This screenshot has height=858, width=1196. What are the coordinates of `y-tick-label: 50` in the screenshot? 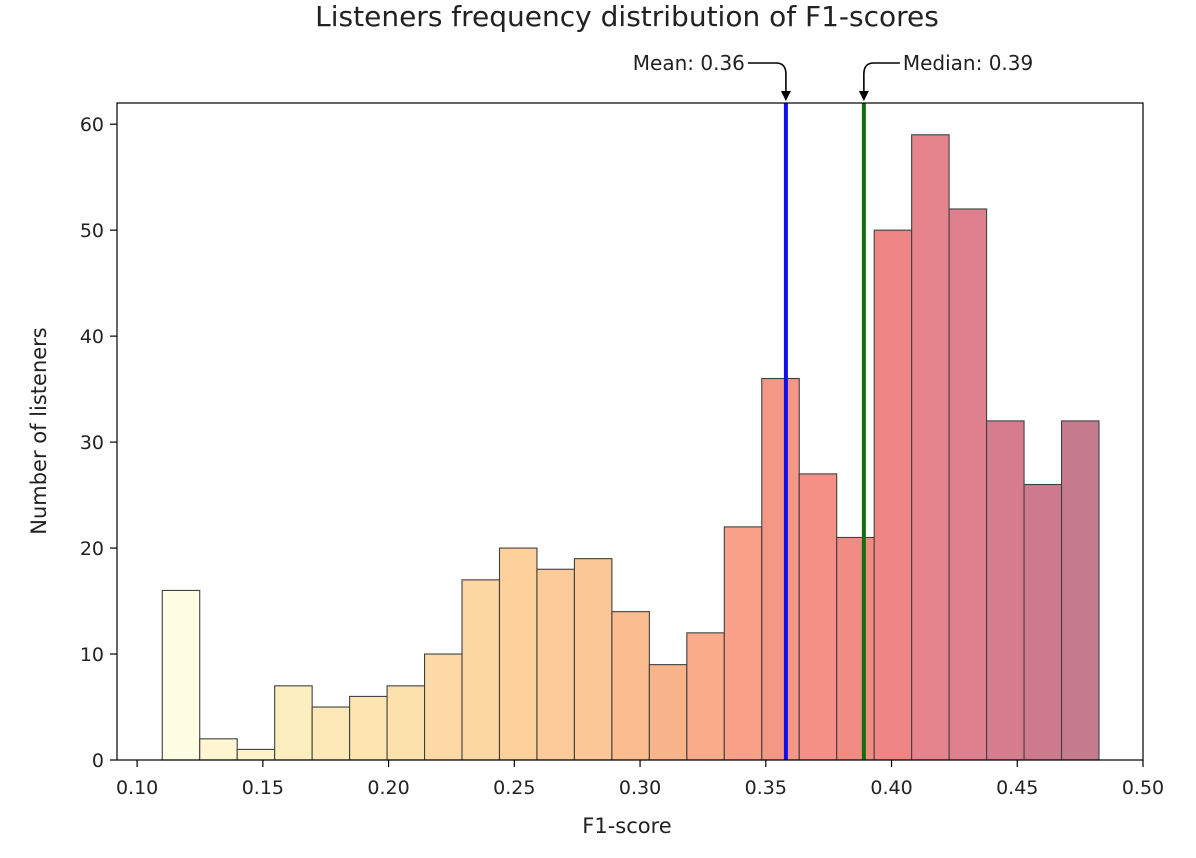 It's located at (92, 231).